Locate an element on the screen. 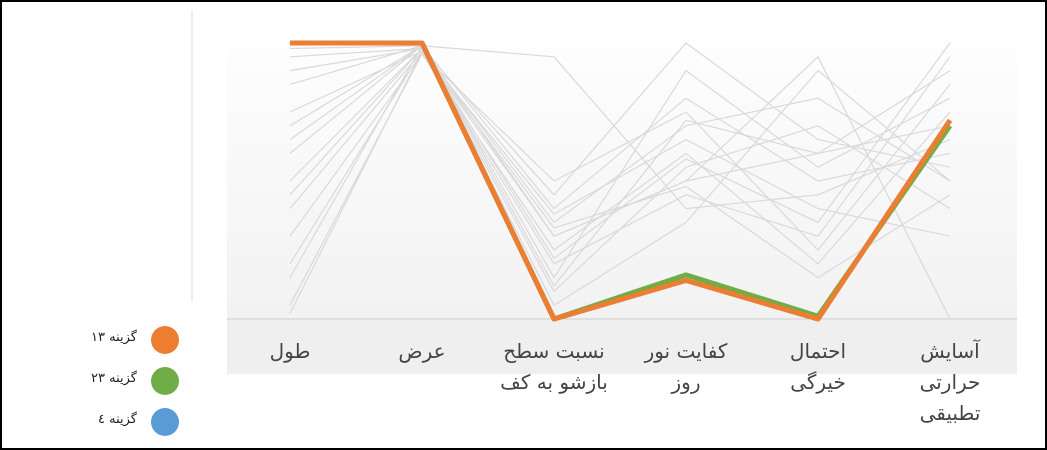 This screenshot has width=1047, height=450. axis-label: نسبت سطح بازشو به کف is located at coordinates (554, 366).